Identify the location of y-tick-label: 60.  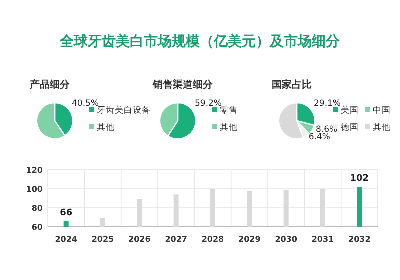
(38, 227).